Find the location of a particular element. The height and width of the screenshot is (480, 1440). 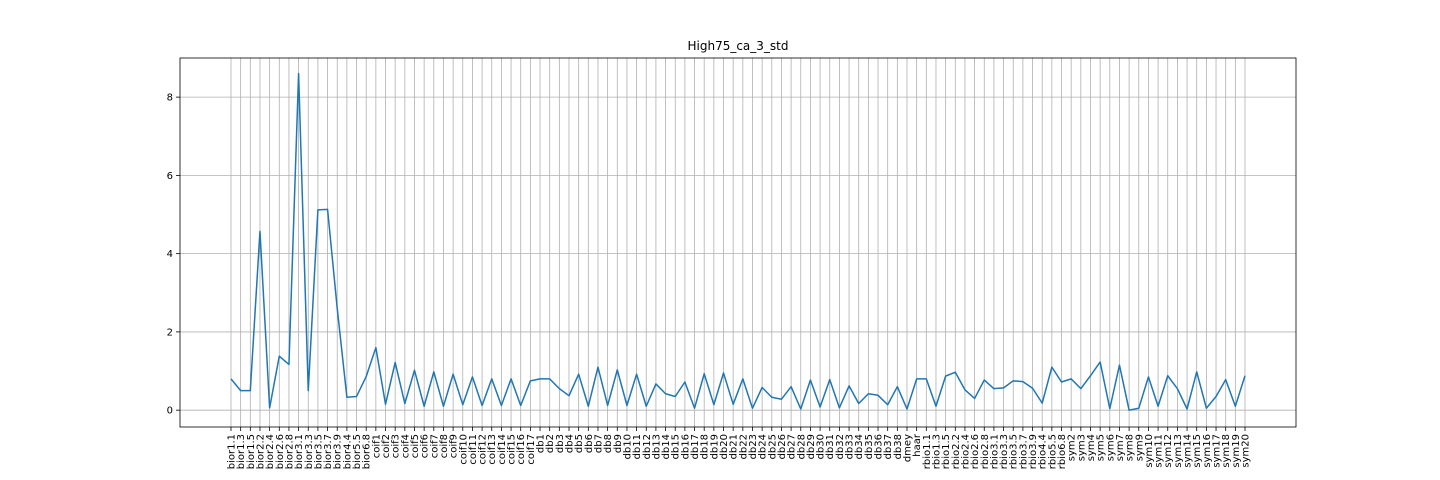

x-tick-label: db16 is located at coordinates (685, 446).